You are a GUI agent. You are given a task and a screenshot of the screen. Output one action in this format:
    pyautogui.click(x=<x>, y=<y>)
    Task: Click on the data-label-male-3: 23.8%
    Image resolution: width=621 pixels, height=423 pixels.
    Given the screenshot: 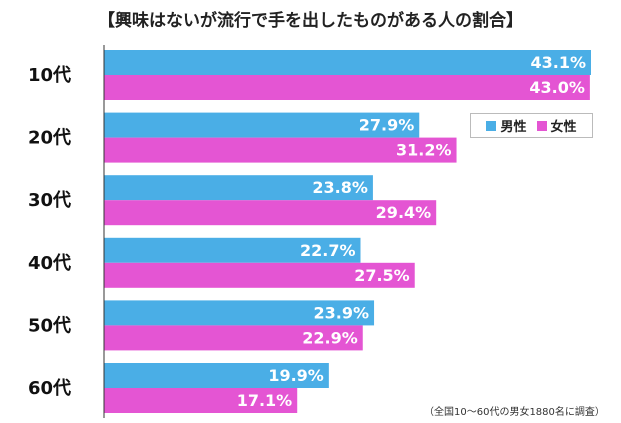 What is the action you would take?
    pyautogui.click(x=340, y=187)
    